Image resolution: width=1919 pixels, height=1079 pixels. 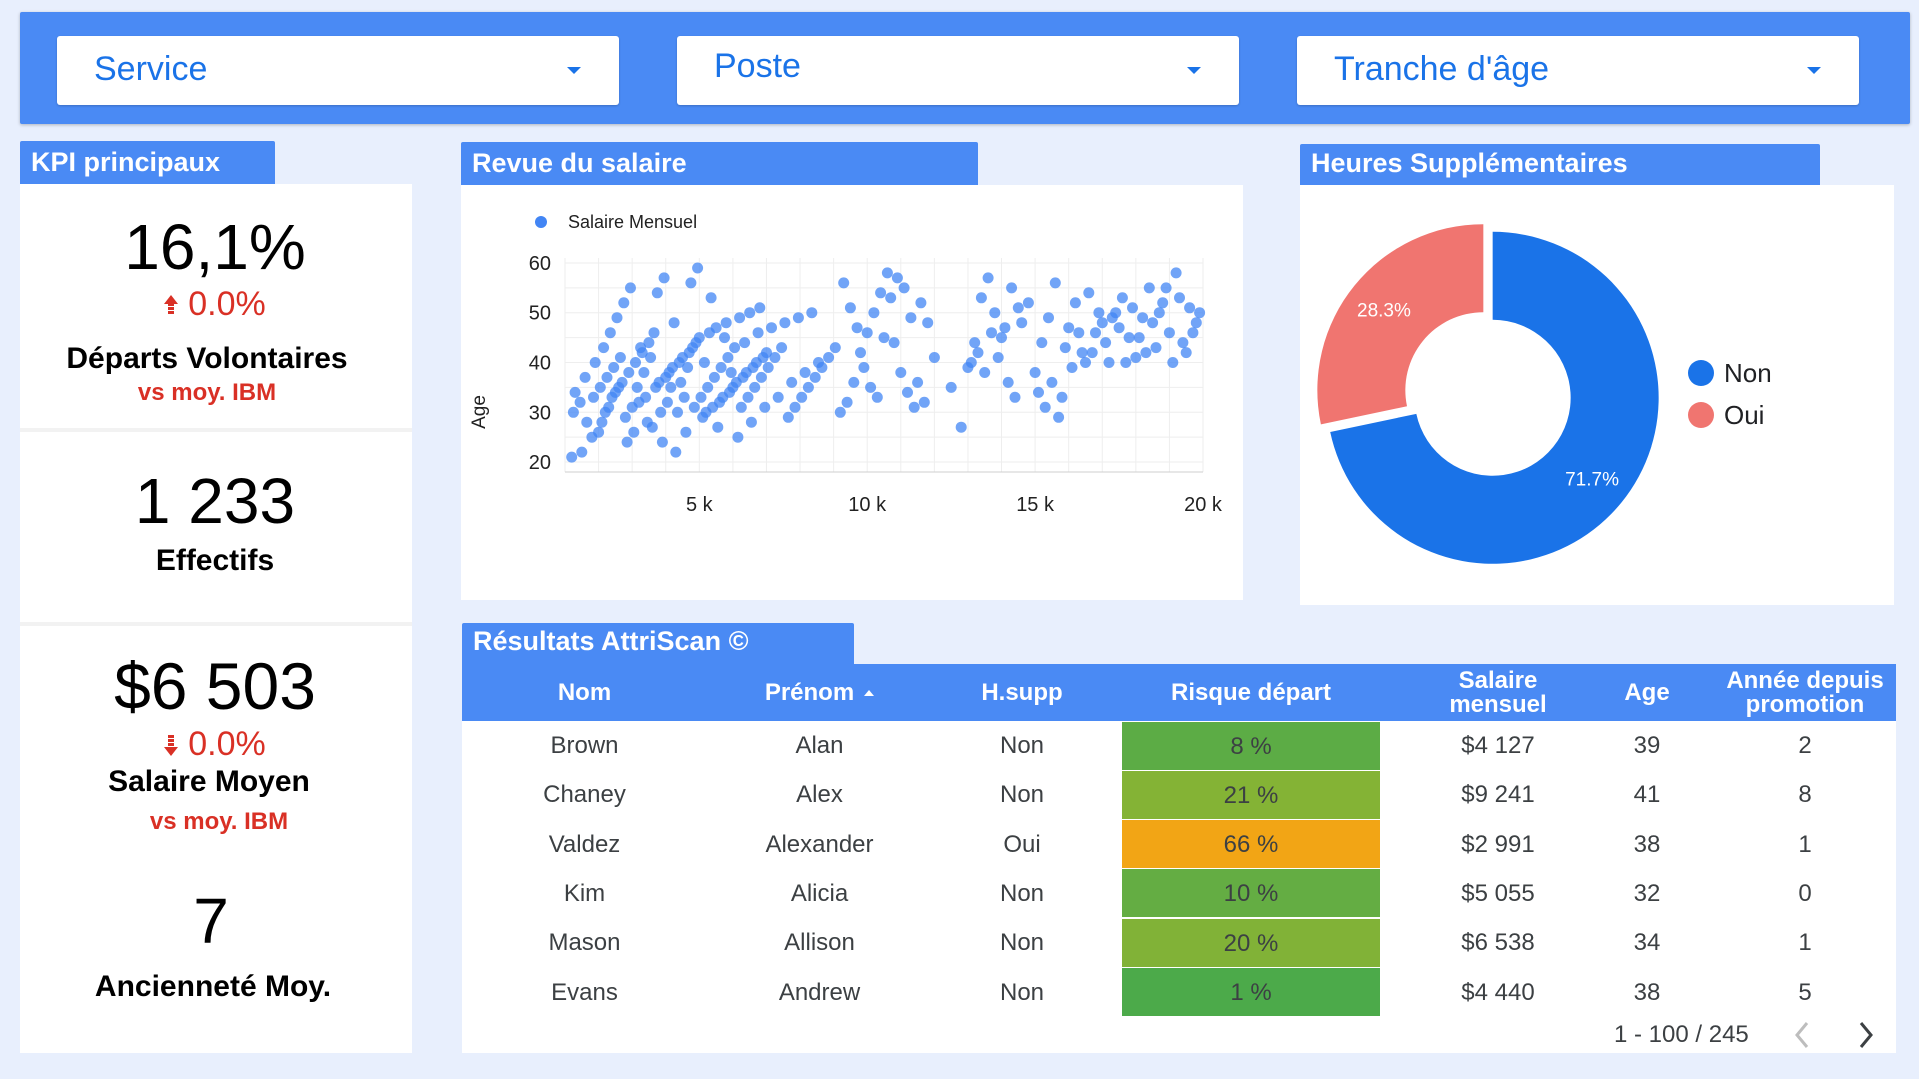 What do you see at coordinates (1203, 505) in the screenshot?
I see `x-tick-label: 20 k` at bounding box center [1203, 505].